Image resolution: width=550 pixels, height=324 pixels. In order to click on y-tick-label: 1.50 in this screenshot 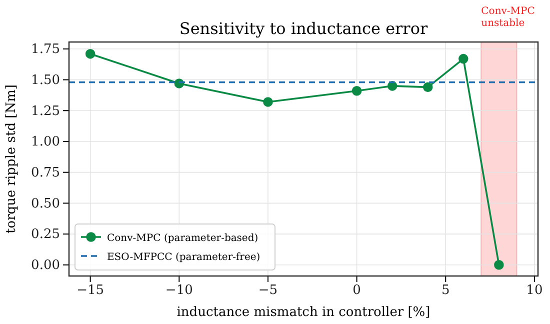, I will do `click(45, 80)`.